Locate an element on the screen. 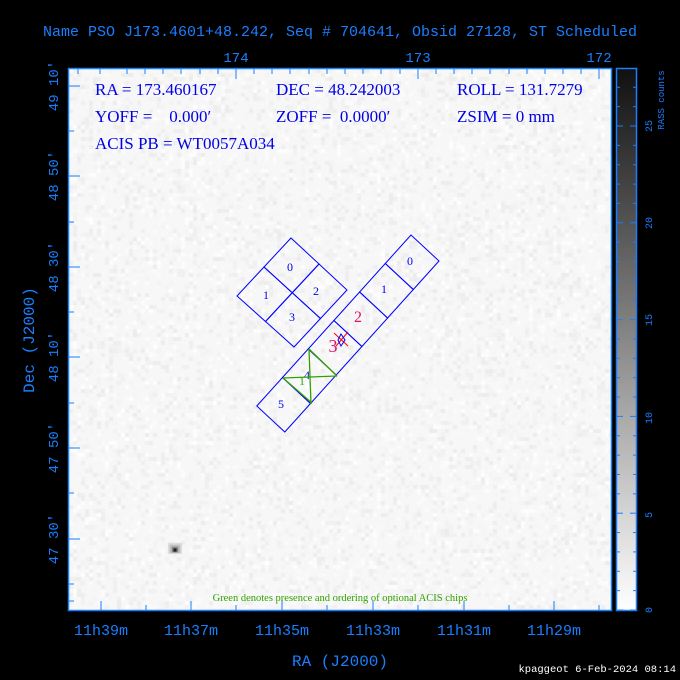 The height and width of the screenshot is (680, 680). acis-i-chip-label: 1 is located at coordinates (266, 295).